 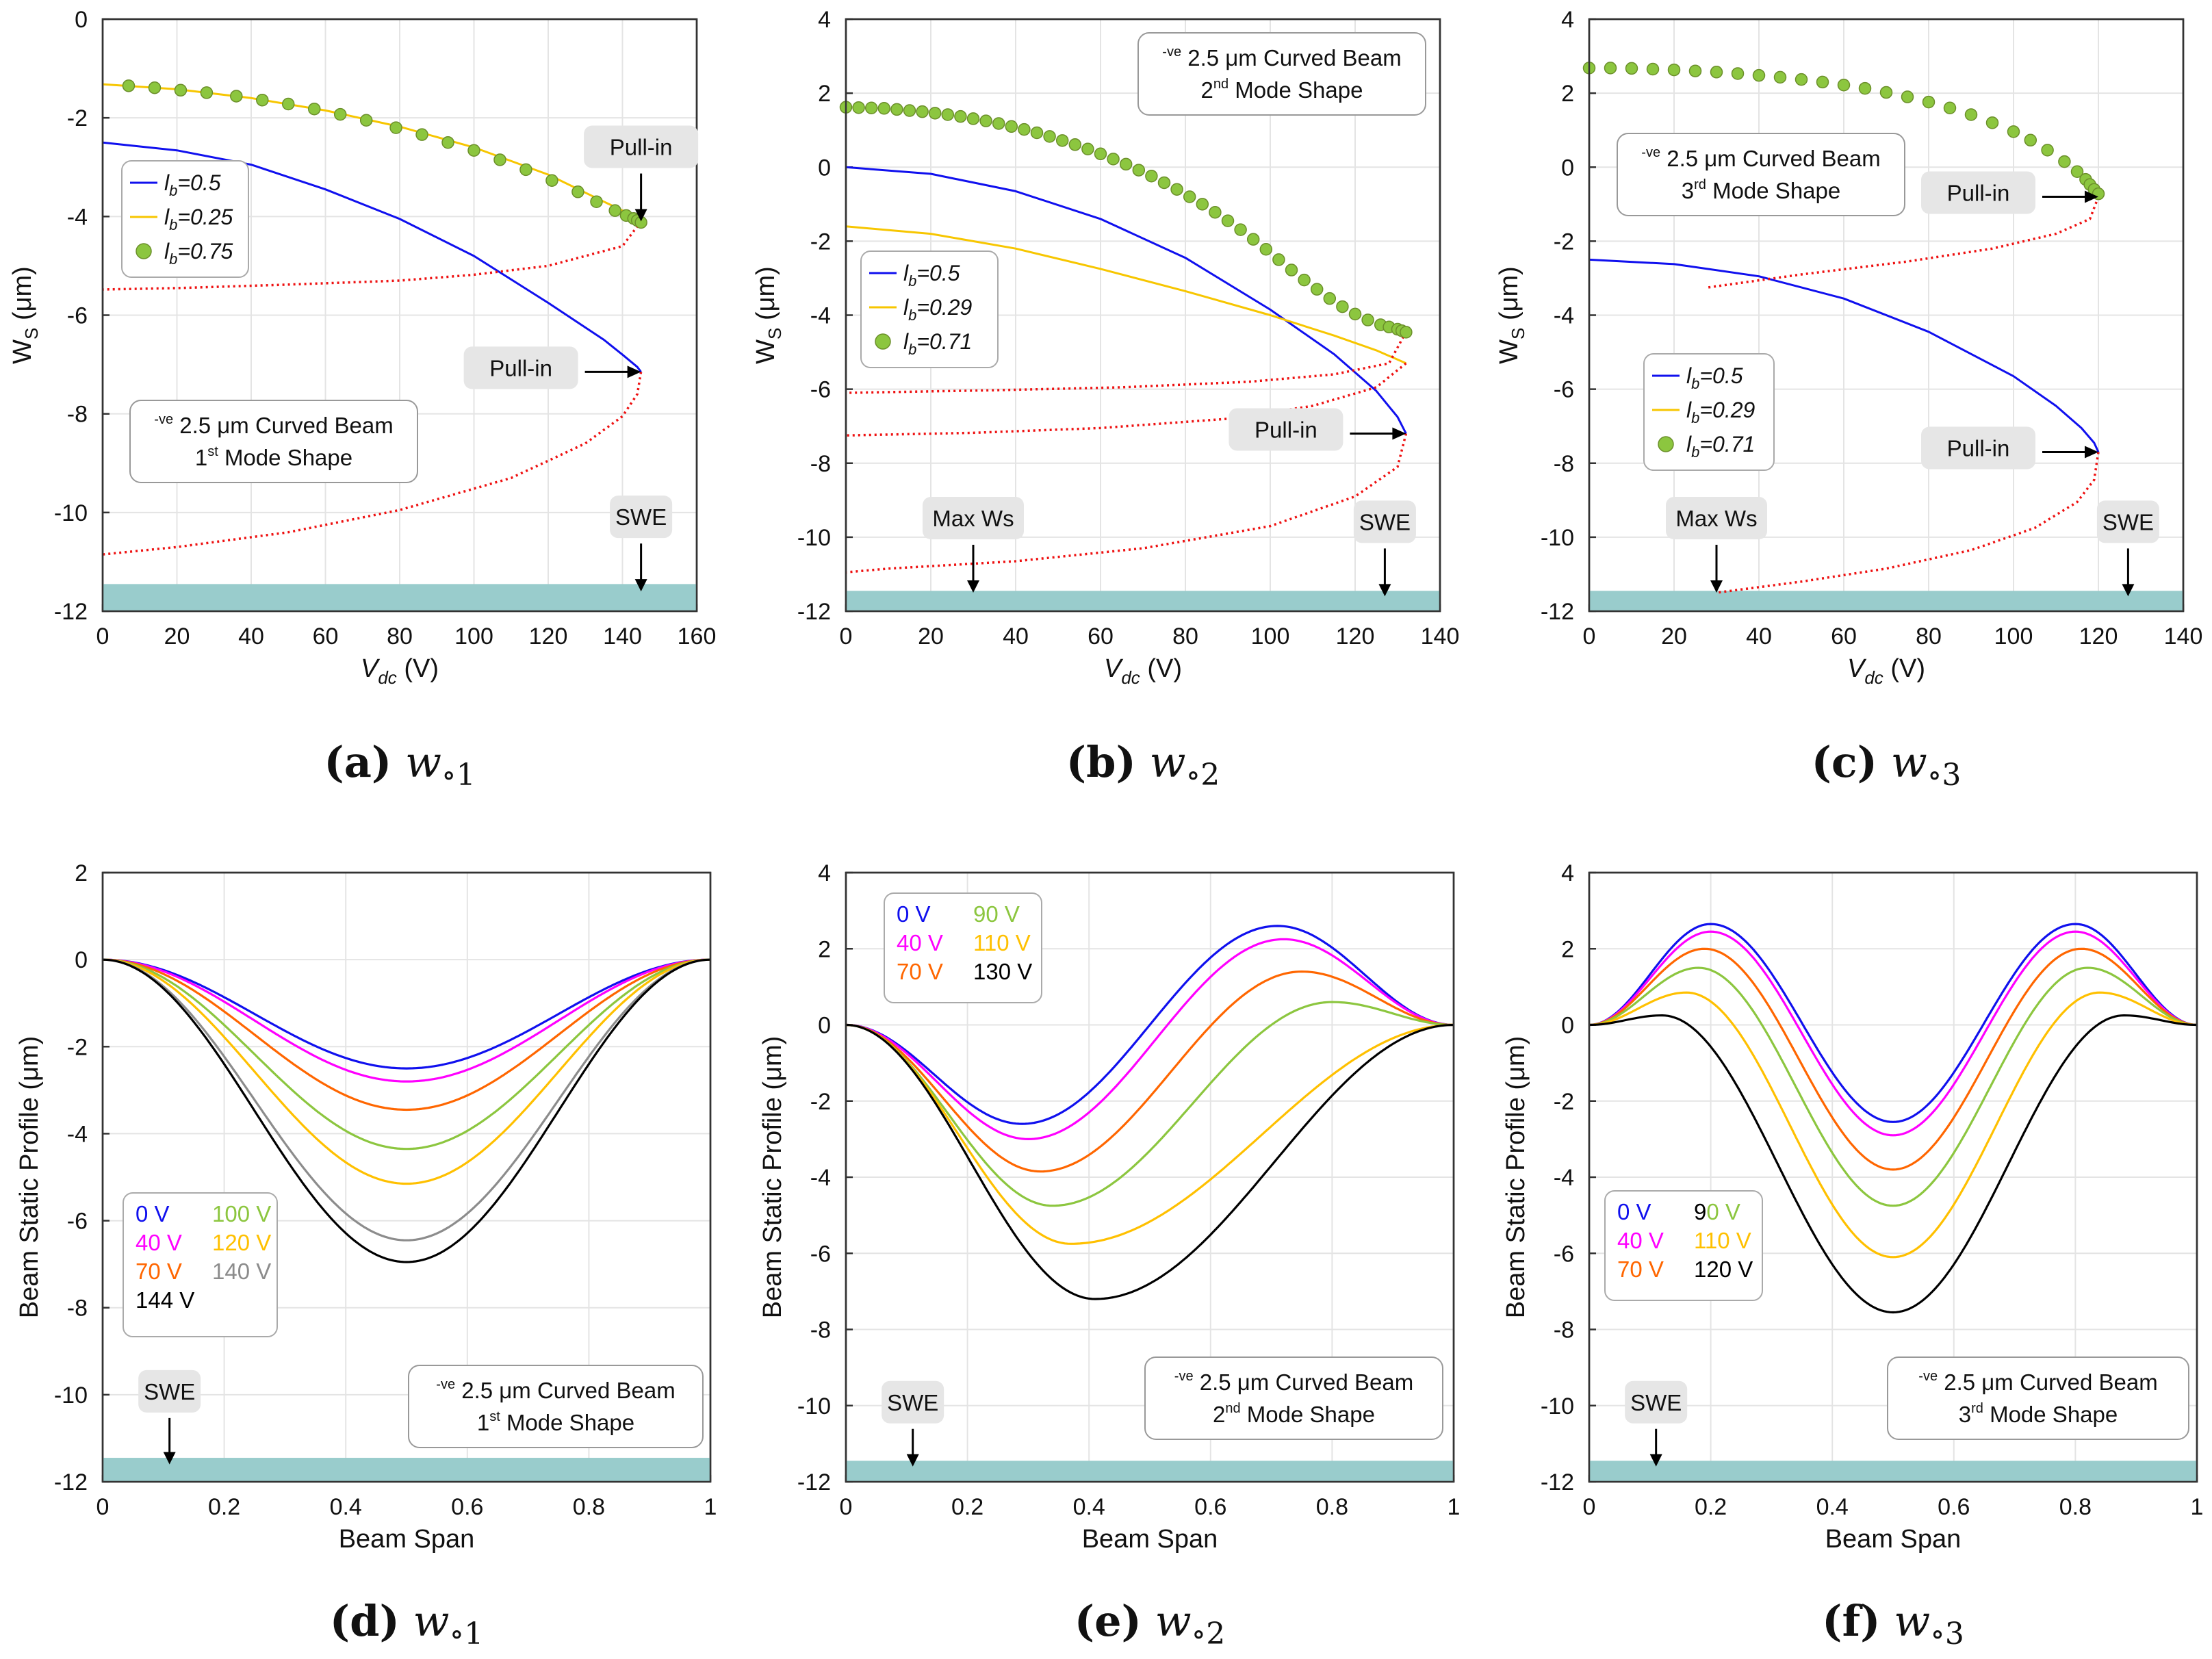 What do you see at coordinates (1641, 1270) in the screenshot?
I see `legend-entry: 70 V` at bounding box center [1641, 1270].